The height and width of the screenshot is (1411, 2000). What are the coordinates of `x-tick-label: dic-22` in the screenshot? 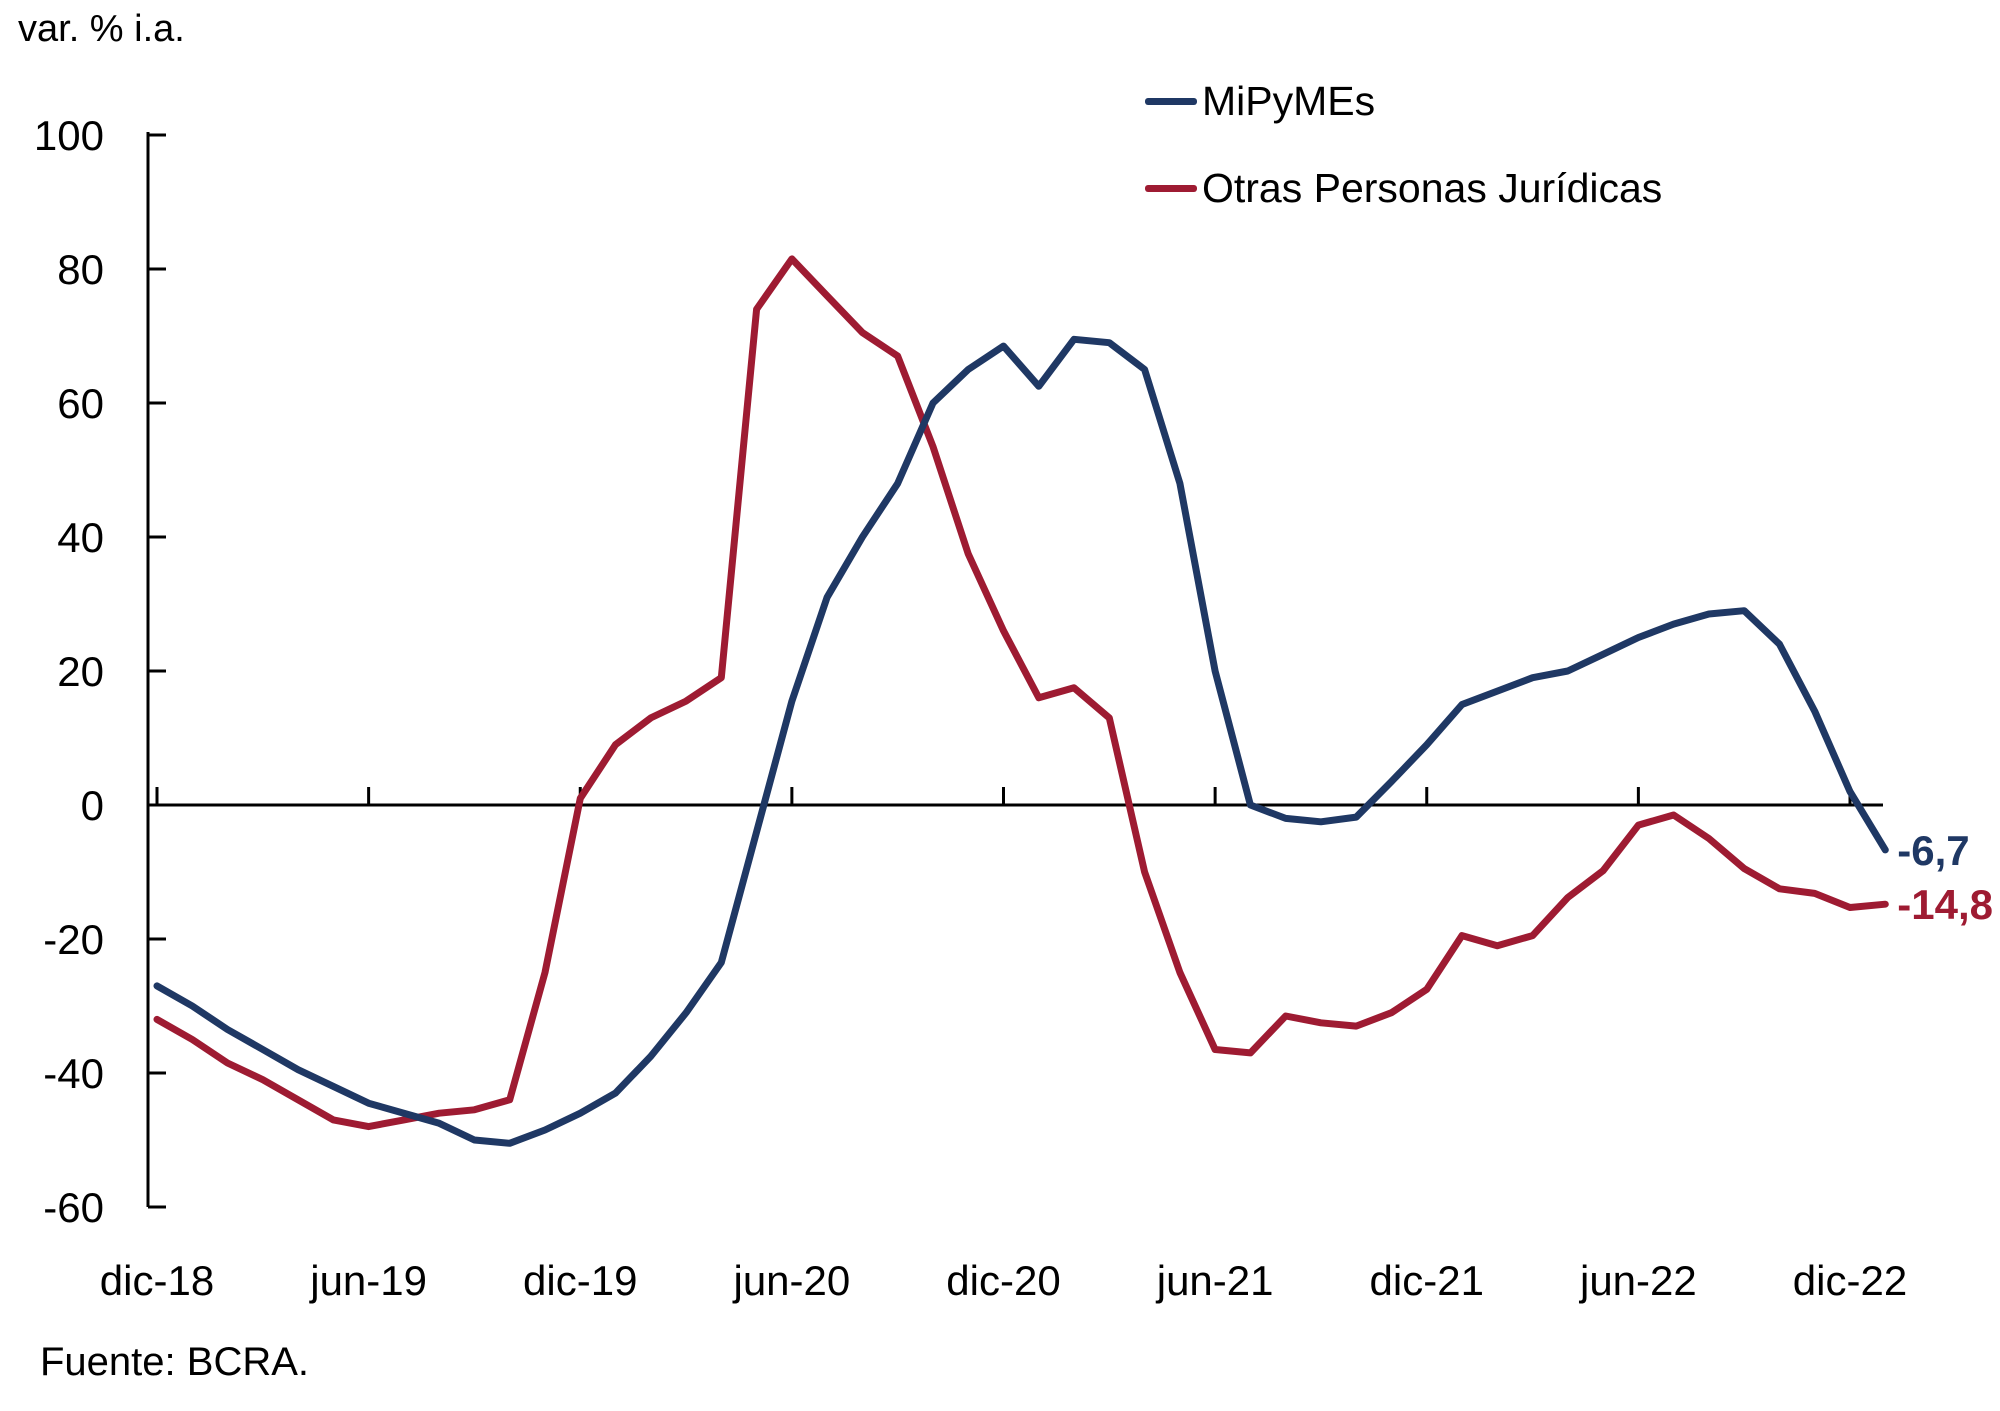 It's located at (1850, 1280).